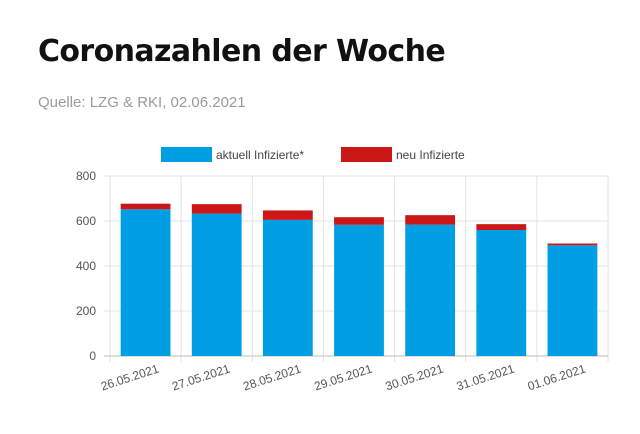 The height and width of the screenshot is (434, 640). I want to click on legend-label-aktuell: aktuell Infizierte*, so click(260, 155).